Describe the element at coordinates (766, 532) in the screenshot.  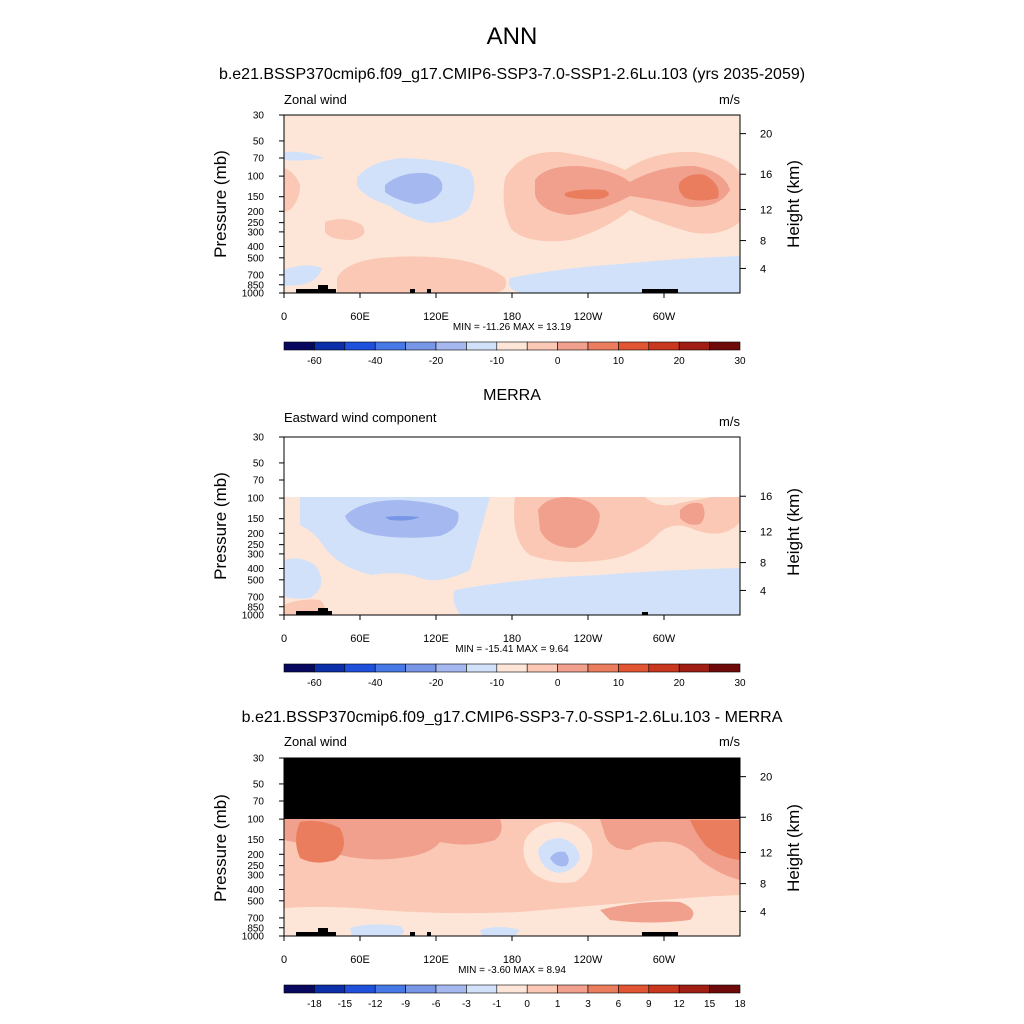
I see `height-tick-label: 12` at that location.